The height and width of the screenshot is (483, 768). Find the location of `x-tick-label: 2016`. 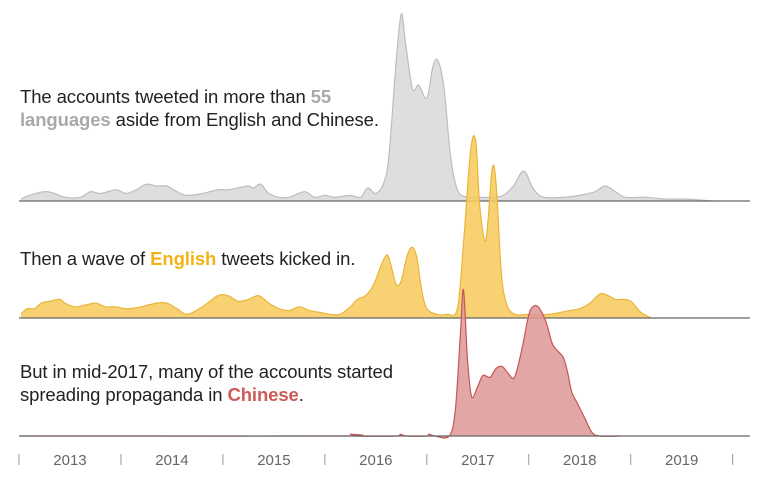

x-tick-label: 2016 is located at coordinates (375, 460).